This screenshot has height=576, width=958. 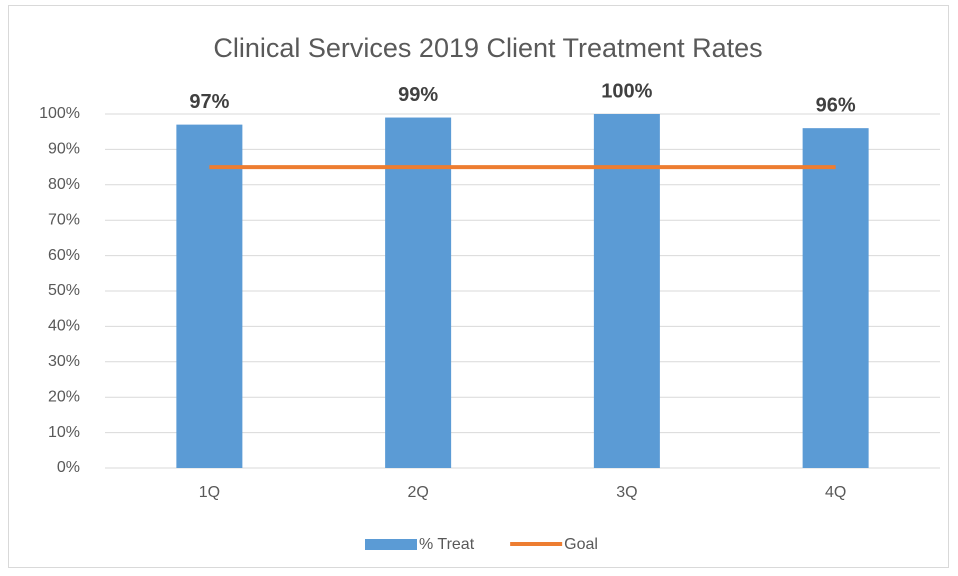 What do you see at coordinates (626, 492) in the screenshot?
I see `x-tick-label: 3Q` at bounding box center [626, 492].